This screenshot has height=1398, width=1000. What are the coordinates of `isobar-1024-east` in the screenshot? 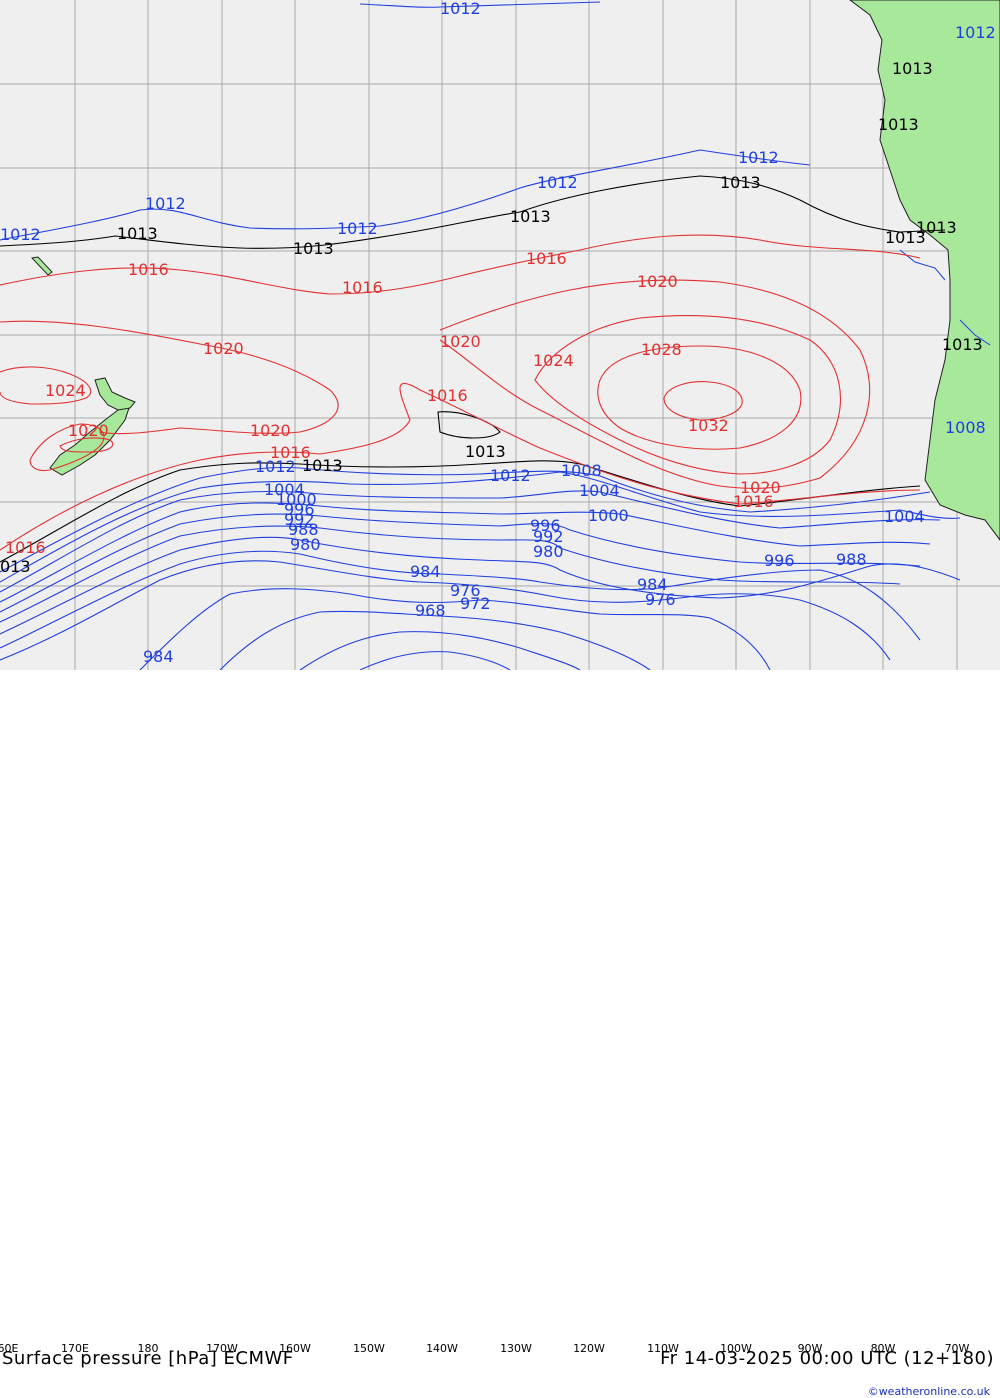 It's located at (687, 394).